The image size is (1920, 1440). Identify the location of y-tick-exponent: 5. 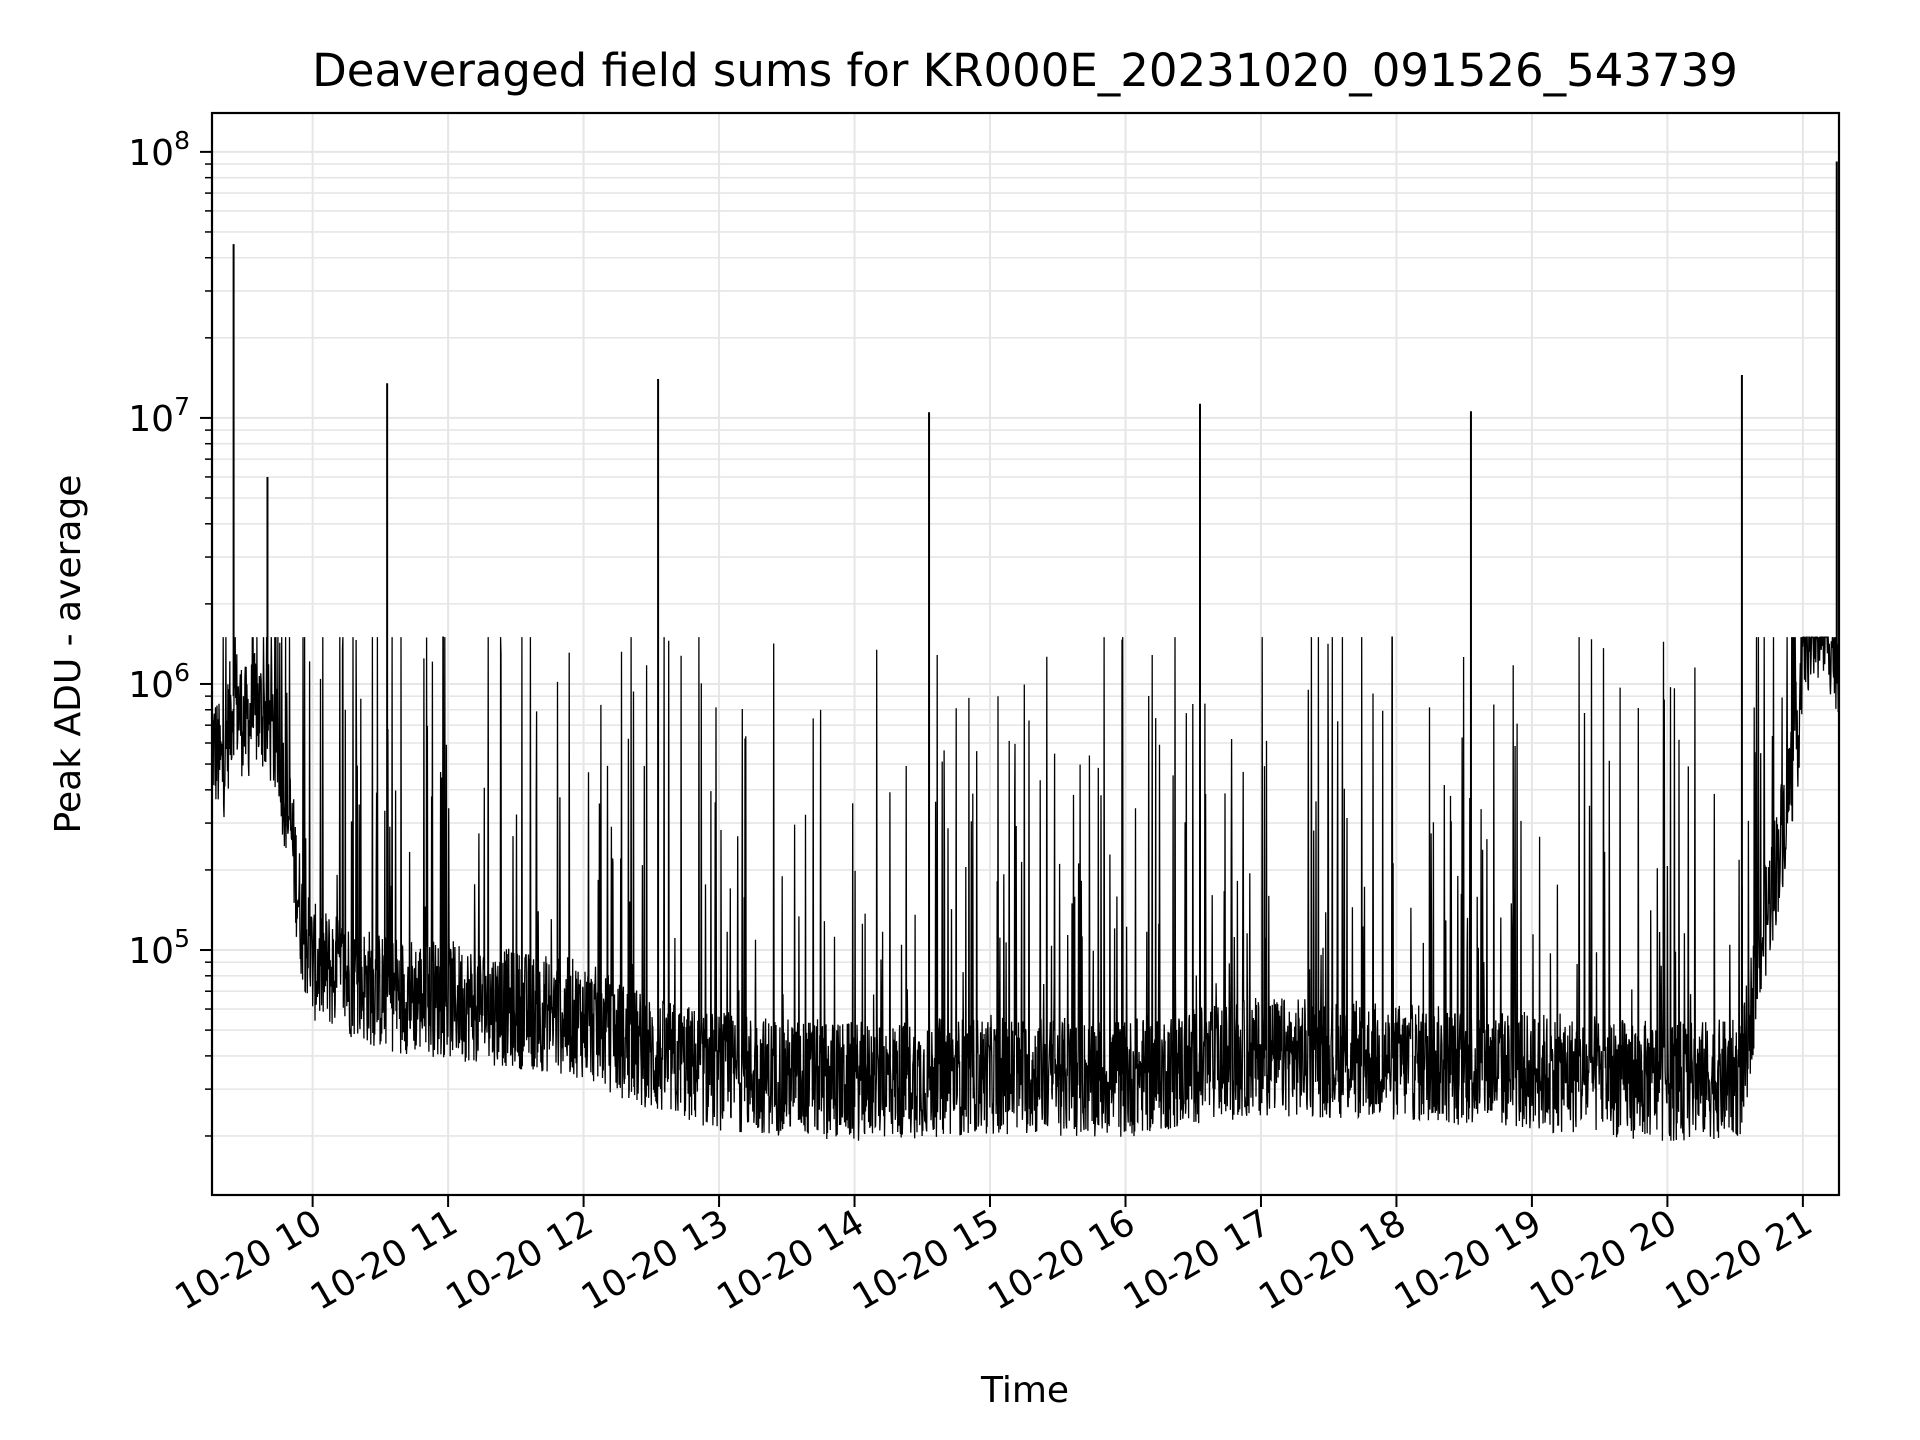
(182, 938).